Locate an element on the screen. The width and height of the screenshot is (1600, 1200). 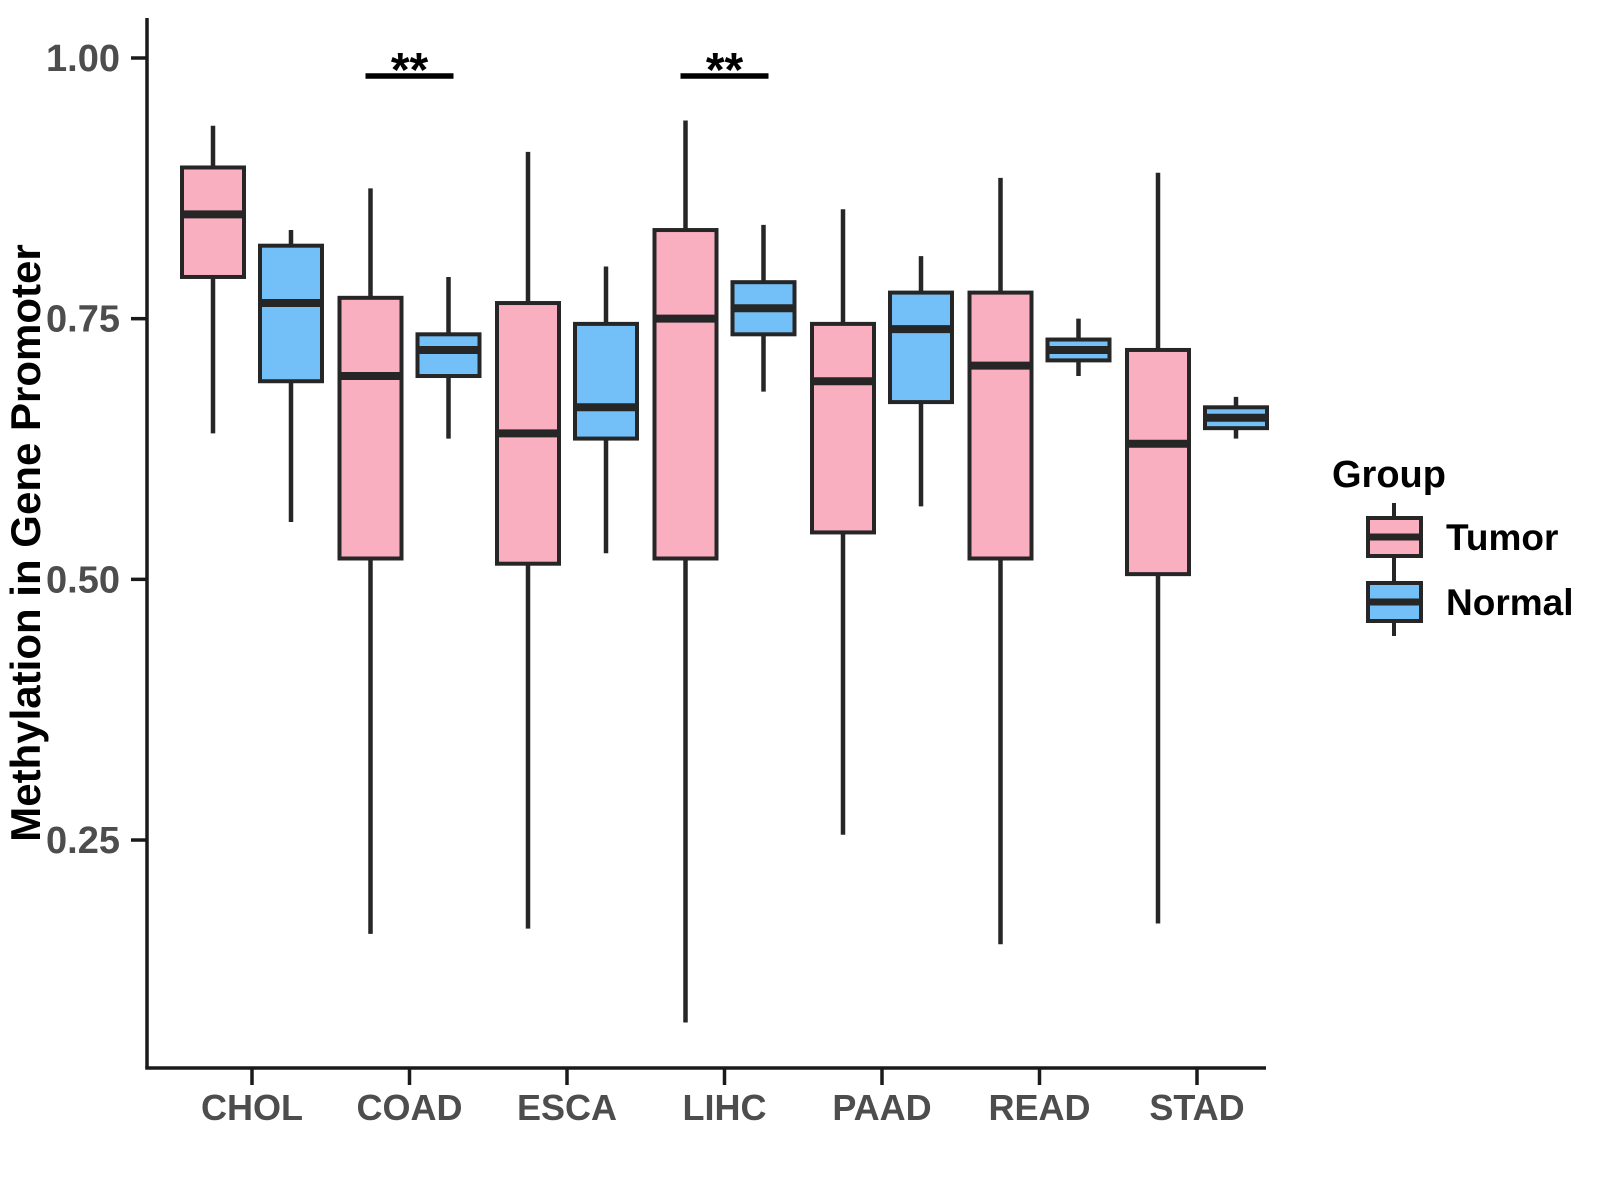
x-tick-label: CHOL is located at coordinates (252, 1107).